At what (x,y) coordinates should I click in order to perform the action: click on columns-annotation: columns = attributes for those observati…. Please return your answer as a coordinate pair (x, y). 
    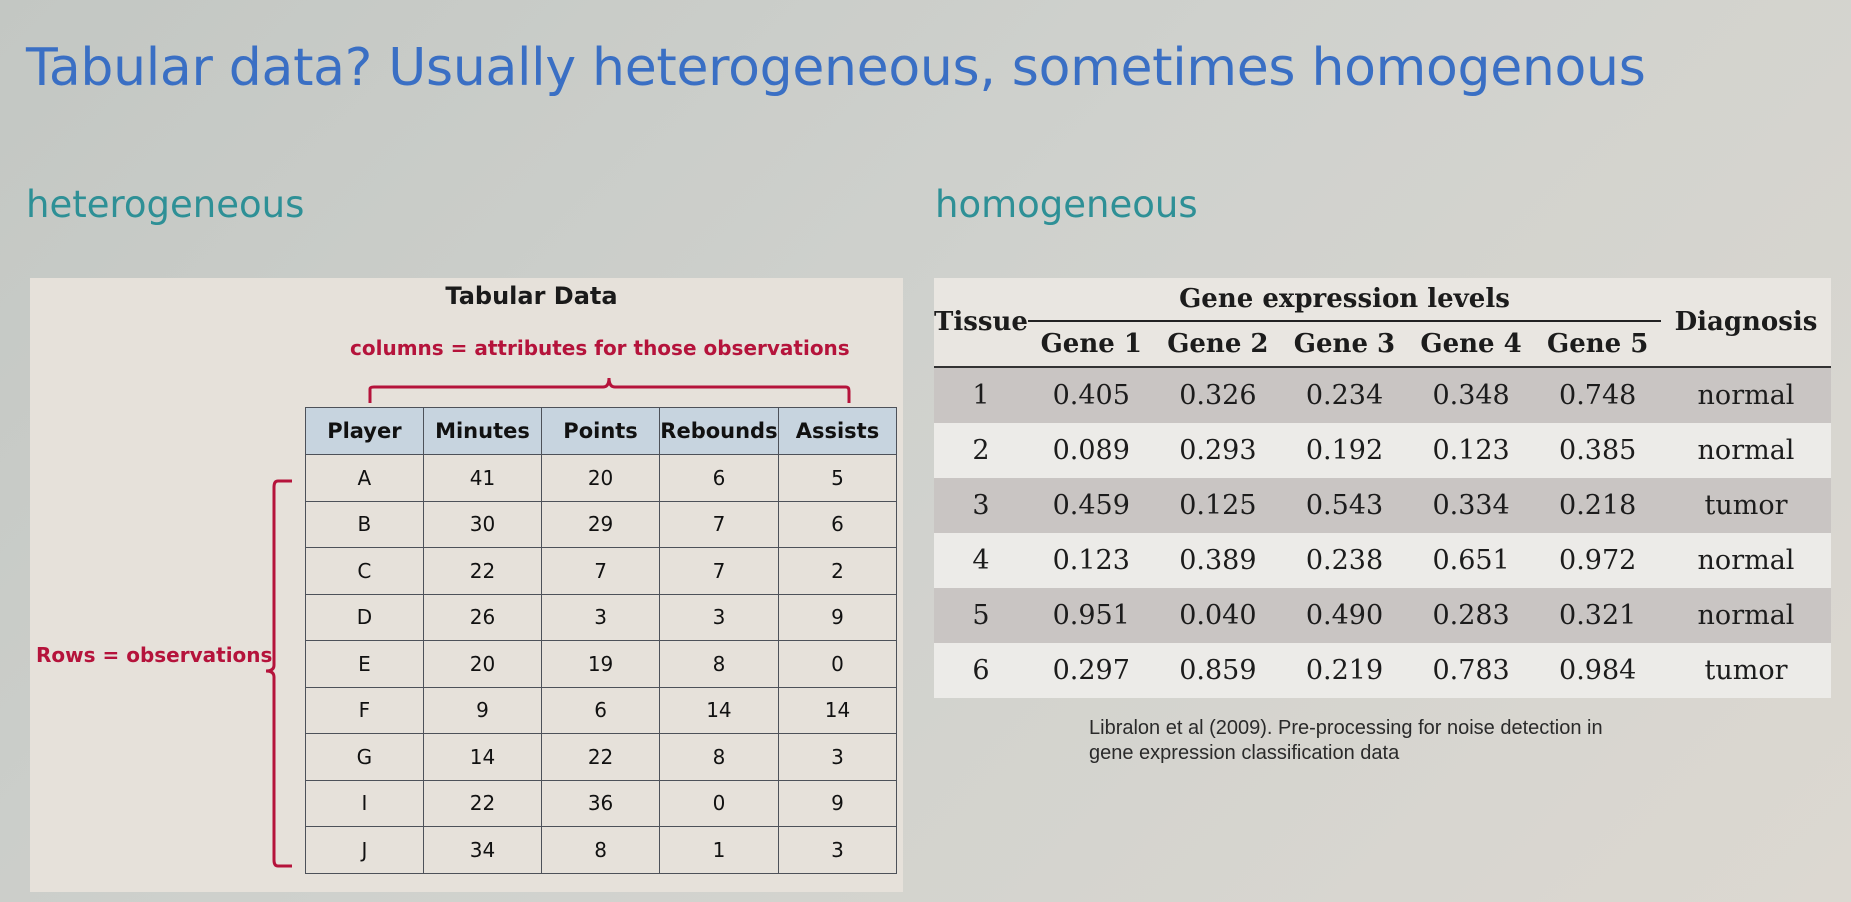
    Looking at the image, I should click on (600, 348).